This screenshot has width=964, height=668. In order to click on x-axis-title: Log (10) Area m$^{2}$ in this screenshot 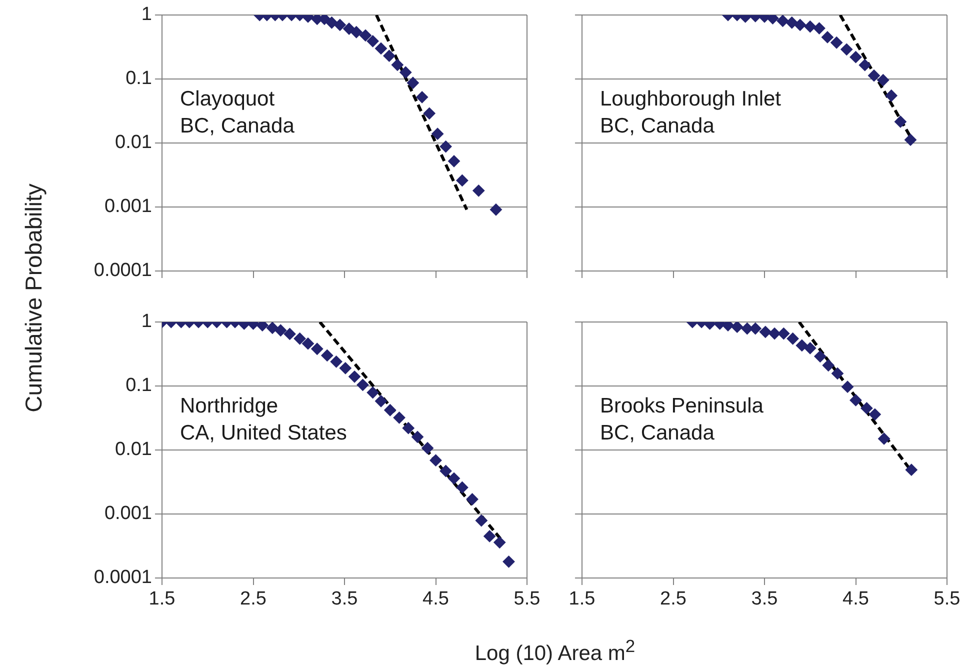, I will do `click(555, 651)`.